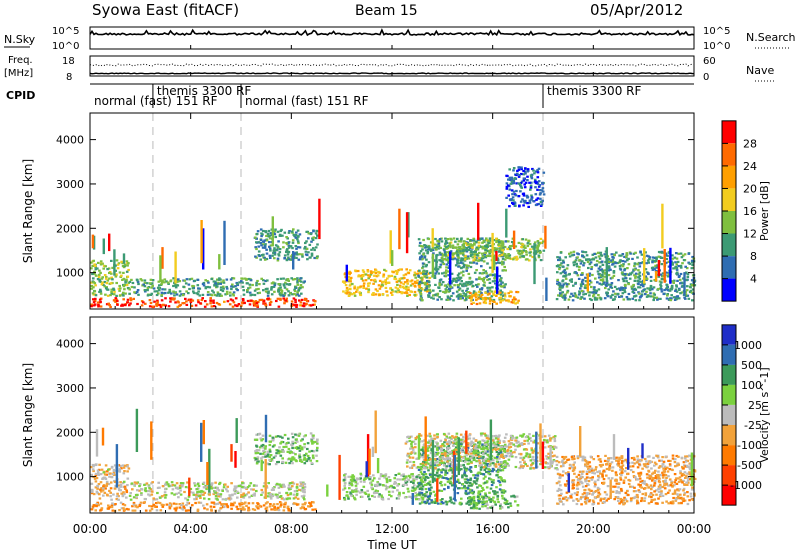  What do you see at coordinates (347, 273) in the screenshot?
I see `data-streak` at bounding box center [347, 273].